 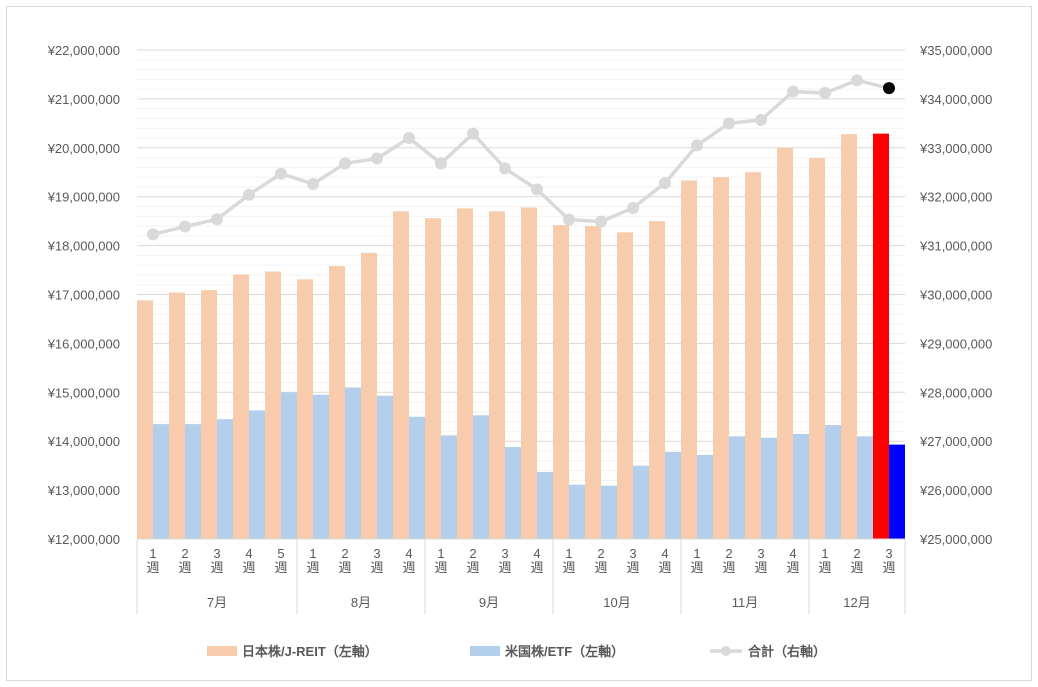 I want to click on left-axis-tick-label: ¥13,000,000, so click(x=83, y=490).